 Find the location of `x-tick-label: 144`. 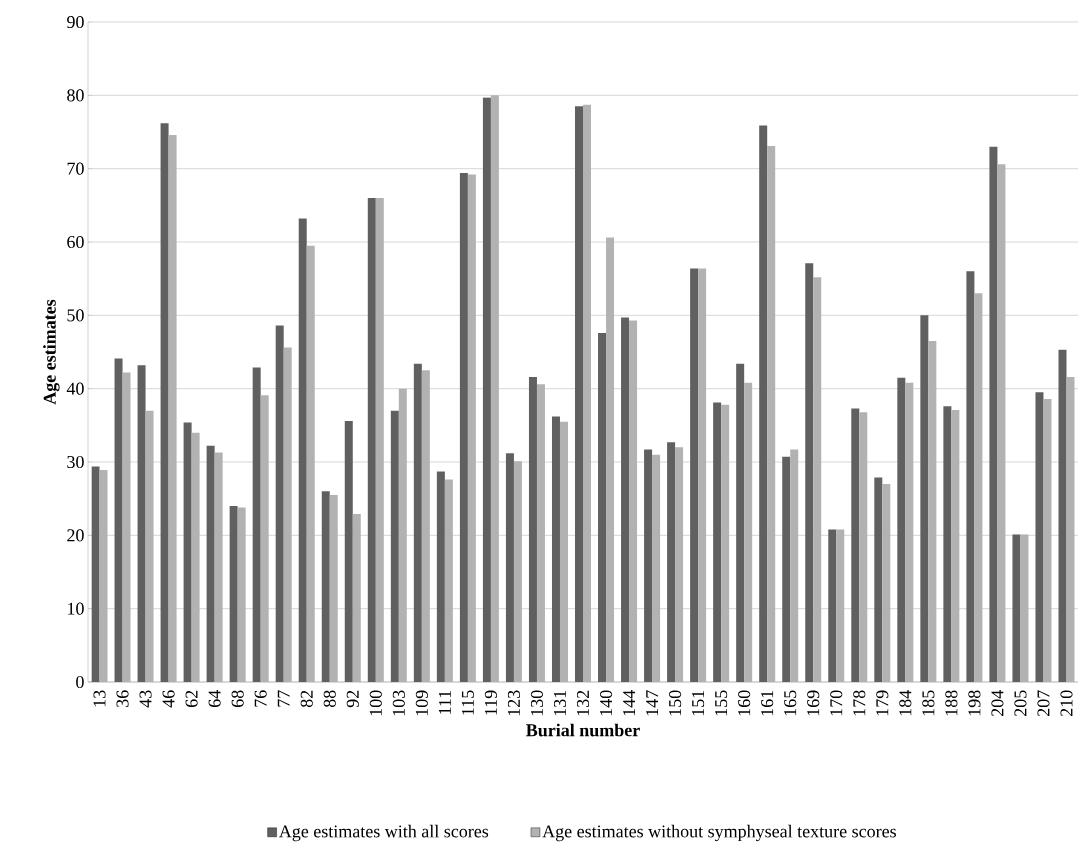

x-tick-label: 144 is located at coordinates (629, 703).